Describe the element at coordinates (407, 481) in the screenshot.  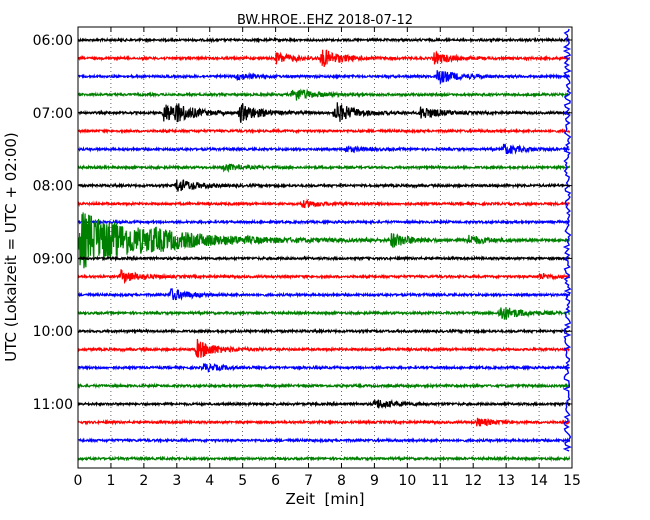
I see `x-tick-label: 10` at that location.